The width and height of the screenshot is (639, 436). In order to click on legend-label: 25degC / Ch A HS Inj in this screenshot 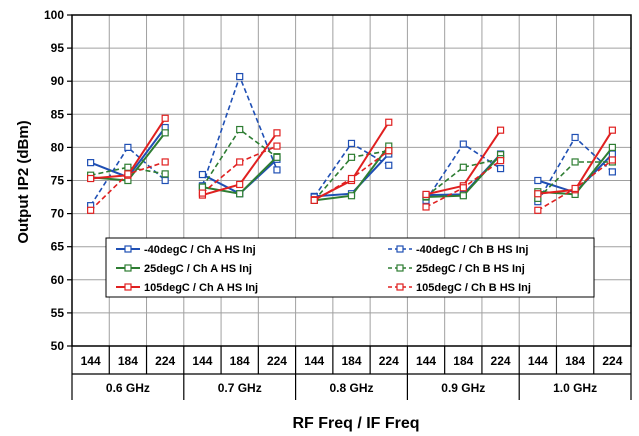, I will do `click(198, 269)`.